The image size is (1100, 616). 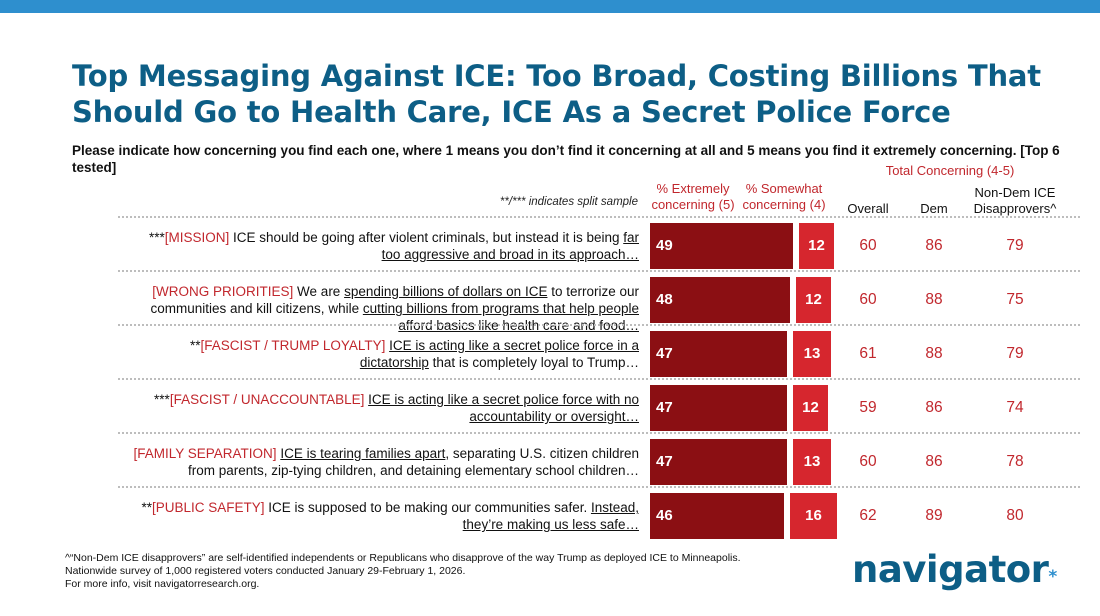 What do you see at coordinates (954, 569) in the screenshot?
I see `navigator-logo: navigator*` at bounding box center [954, 569].